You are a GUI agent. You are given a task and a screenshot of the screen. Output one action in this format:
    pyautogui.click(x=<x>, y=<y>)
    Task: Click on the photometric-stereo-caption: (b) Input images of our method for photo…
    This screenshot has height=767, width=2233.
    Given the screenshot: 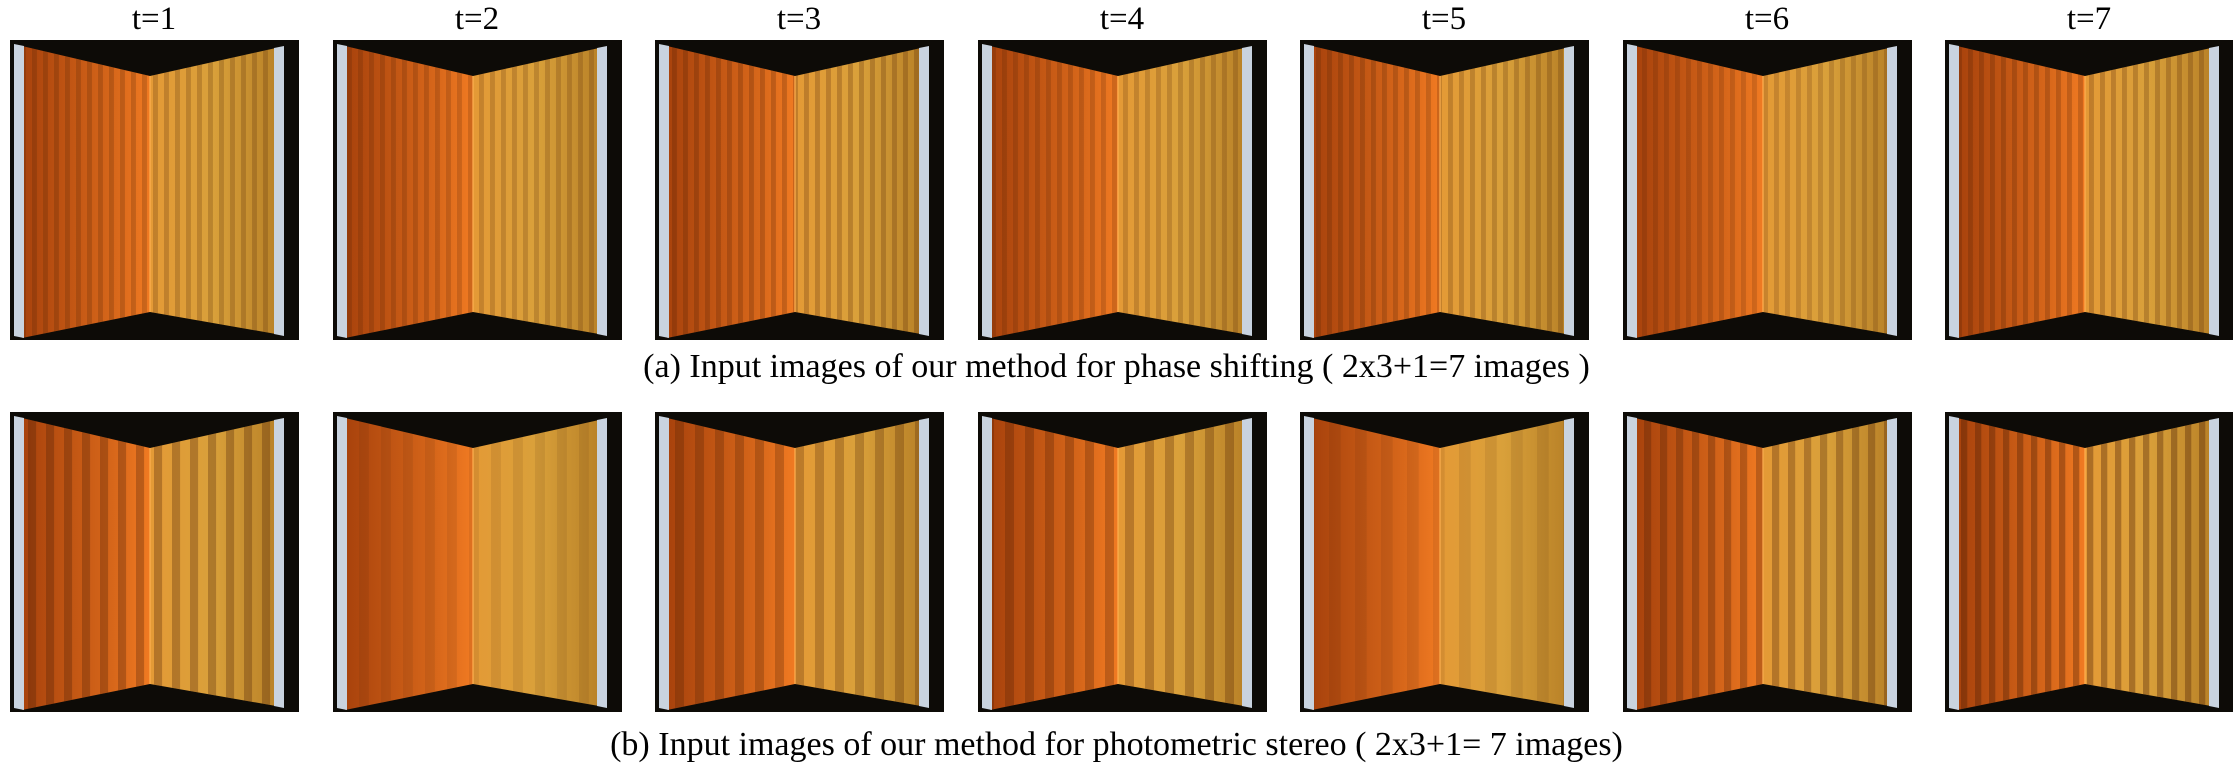 What is the action you would take?
    pyautogui.click(x=1116, y=744)
    